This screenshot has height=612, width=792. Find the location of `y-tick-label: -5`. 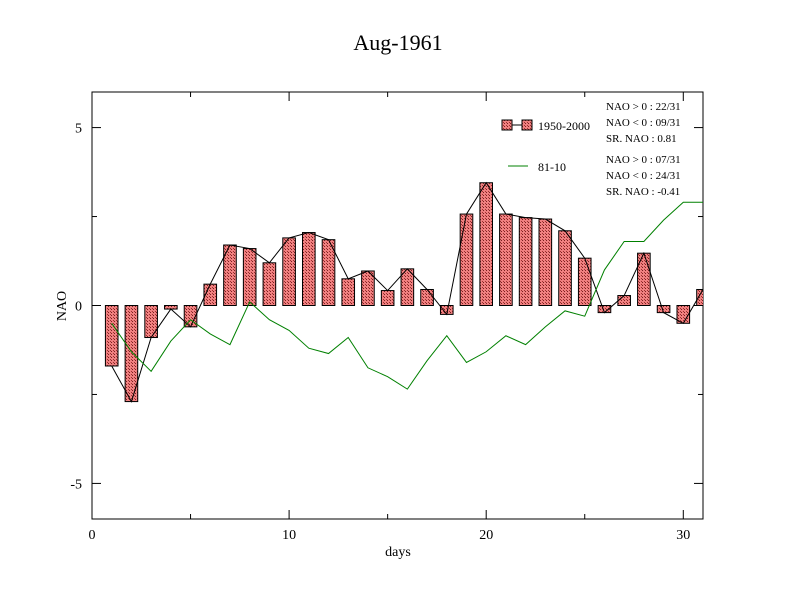

y-tick-label: -5 is located at coordinates (76, 484).